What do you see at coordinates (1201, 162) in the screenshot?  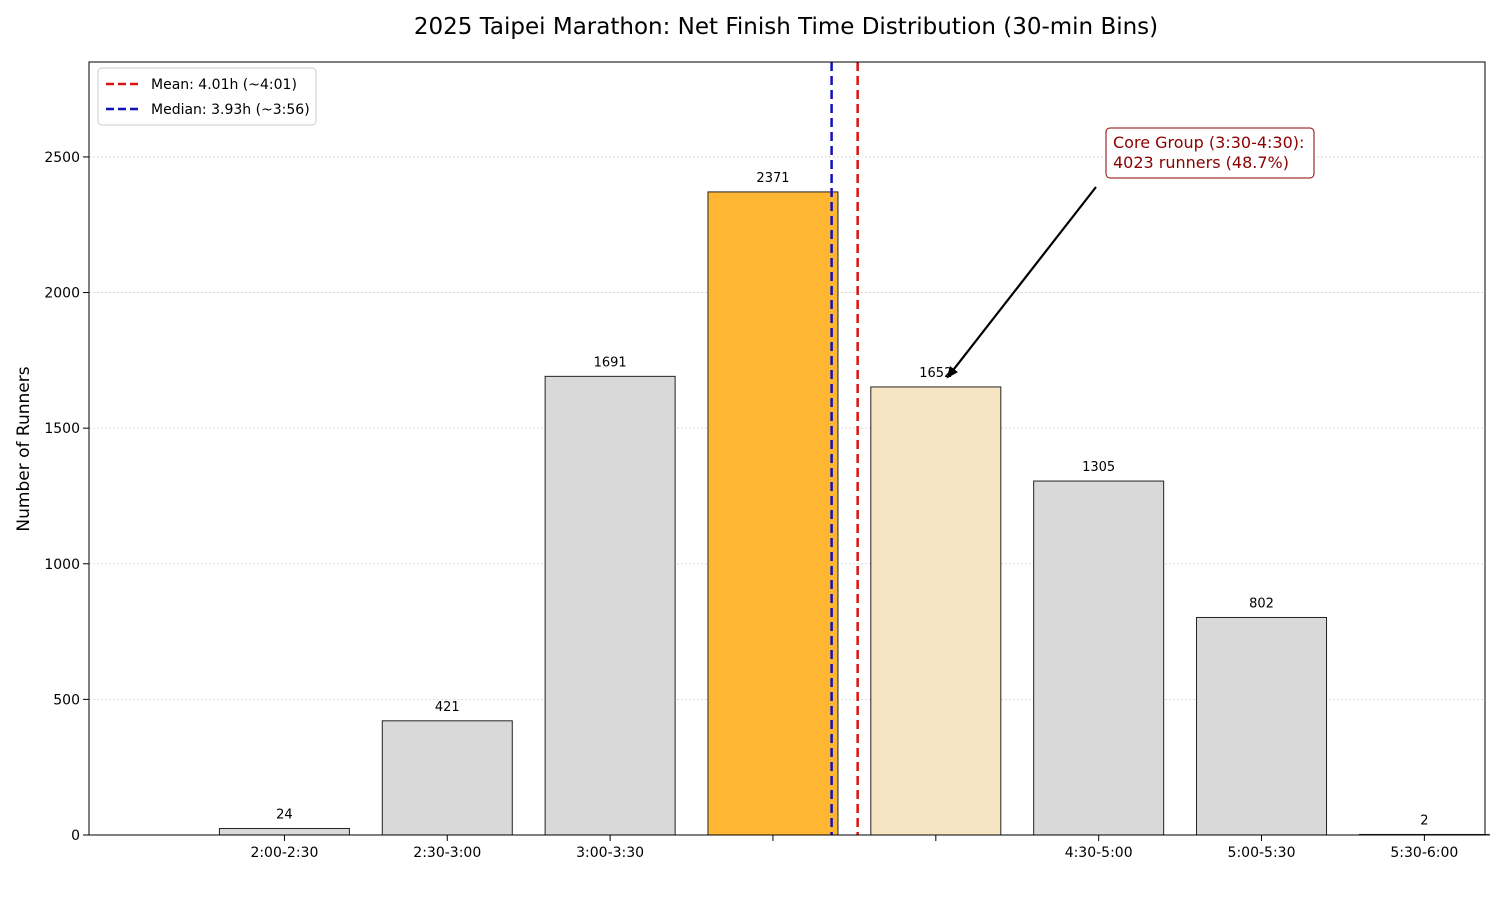 I see `annotation-text: 4023 runners (48.7%)` at bounding box center [1201, 162].